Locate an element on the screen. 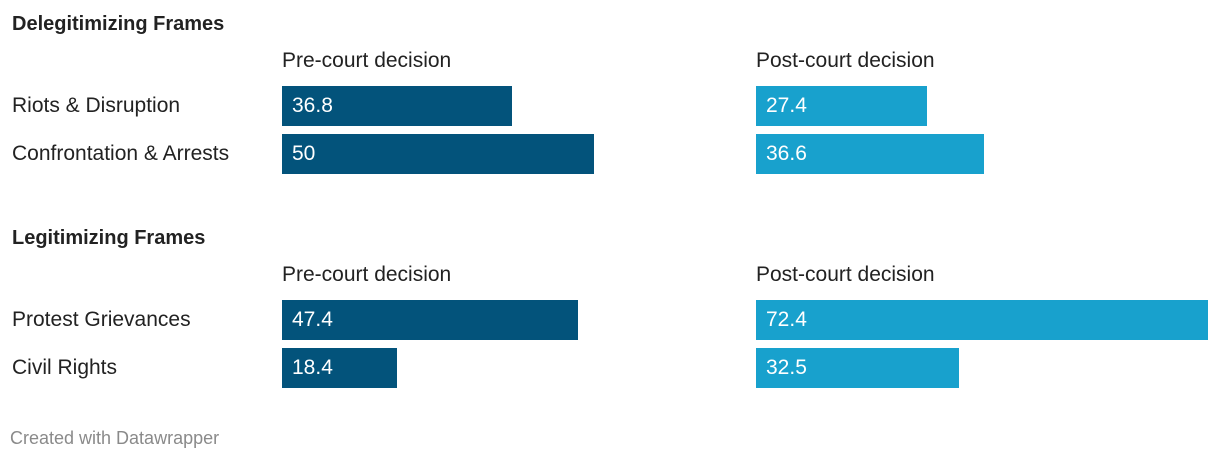 This screenshot has height=464, width=1220. bar-value-label: 27.4 is located at coordinates (786, 105).